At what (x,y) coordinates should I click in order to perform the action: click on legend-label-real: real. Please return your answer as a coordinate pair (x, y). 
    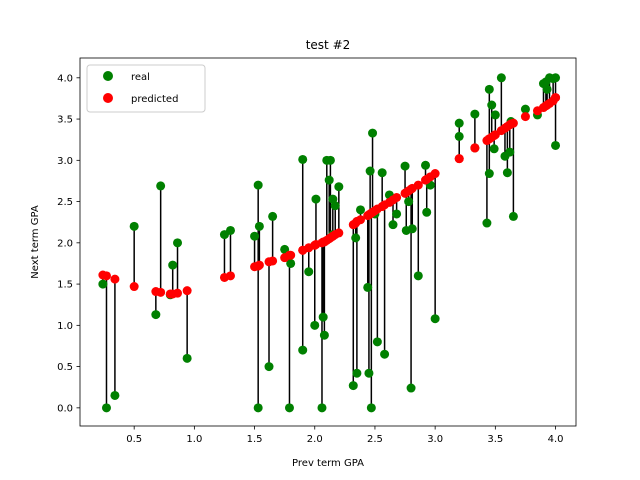
    Looking at the image, I should click on (140, 77).